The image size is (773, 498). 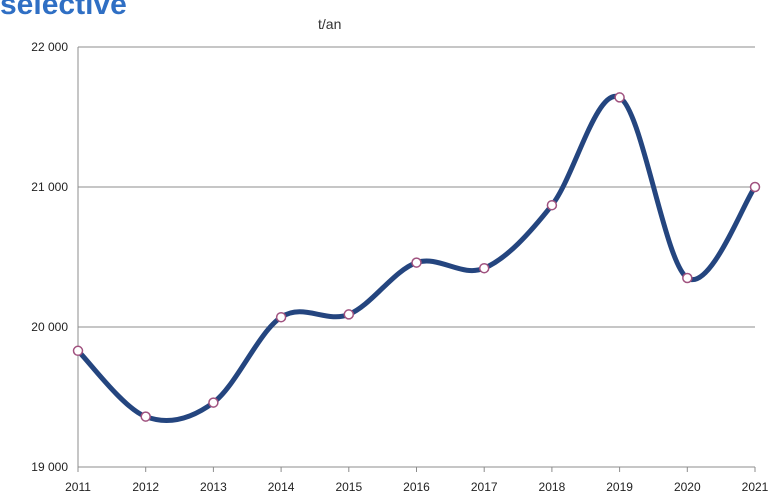 What do you see at coordinates (49, 467) in the screenshot?
I see `y-tick-label: 19 000` at bounding box center [49, 467].